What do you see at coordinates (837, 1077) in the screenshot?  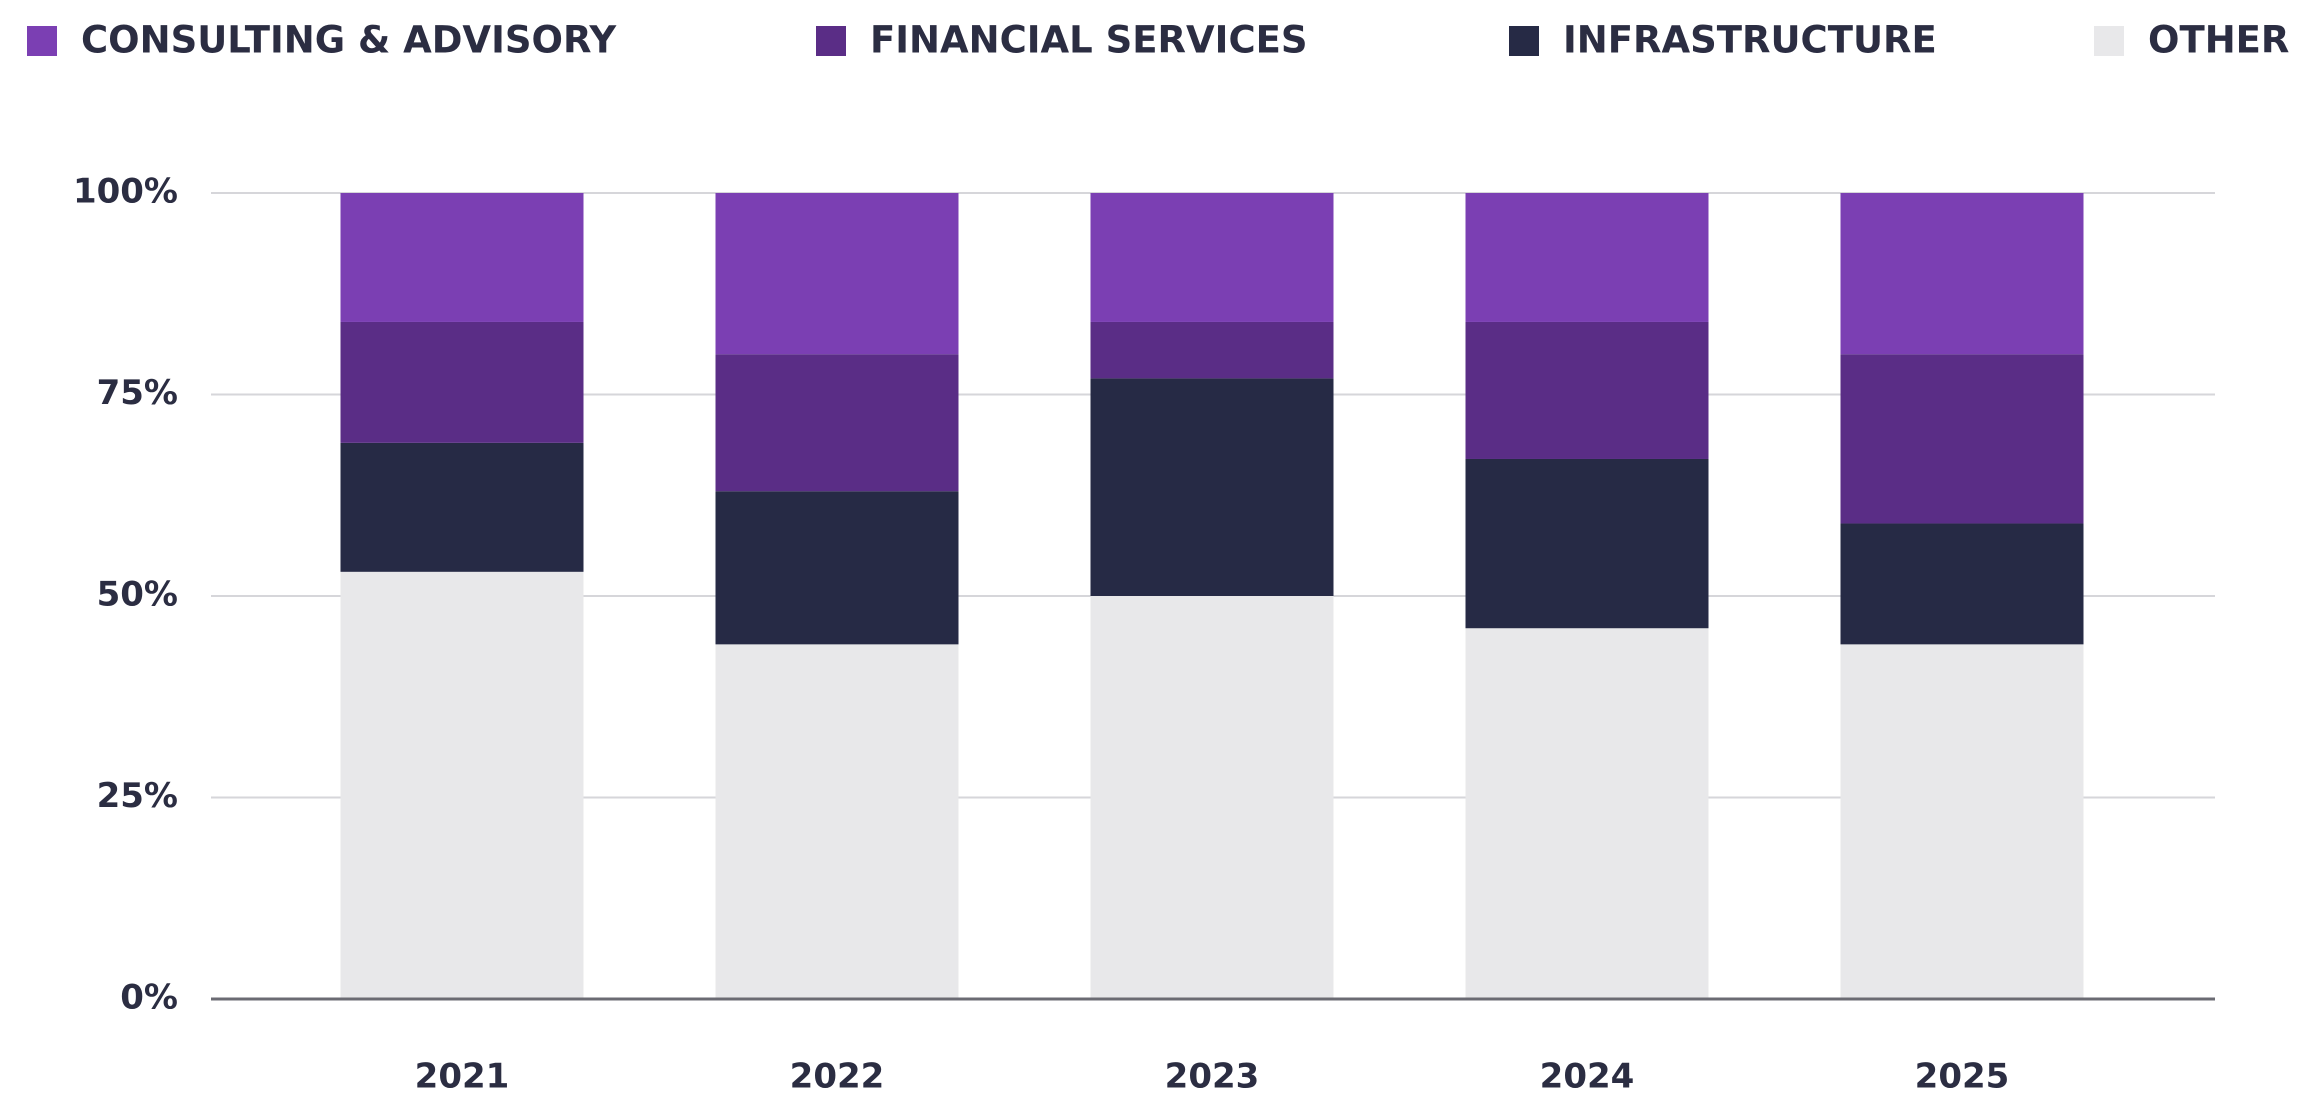 I see `x-tick-label: 2022` at bounding box center [837, 1077].